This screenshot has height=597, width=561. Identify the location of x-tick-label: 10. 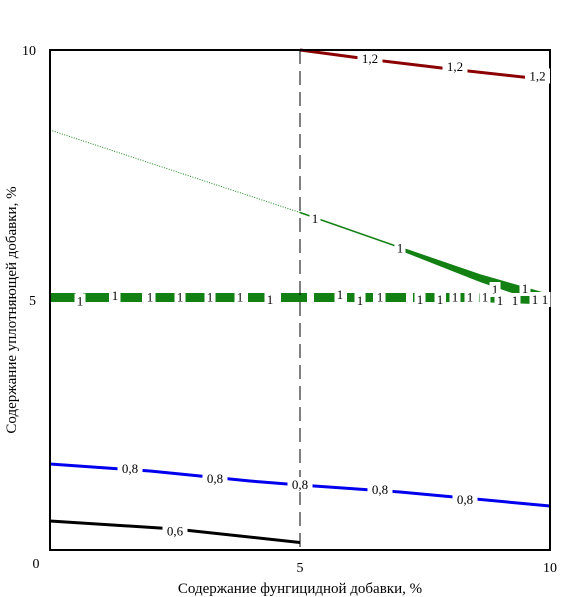
(550, 568).